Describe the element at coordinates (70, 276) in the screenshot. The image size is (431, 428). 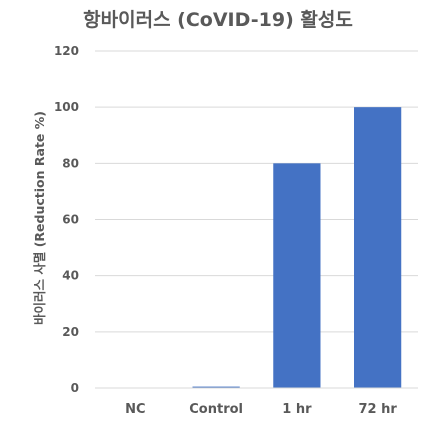
I see `y-tick-label: 40` at that location.